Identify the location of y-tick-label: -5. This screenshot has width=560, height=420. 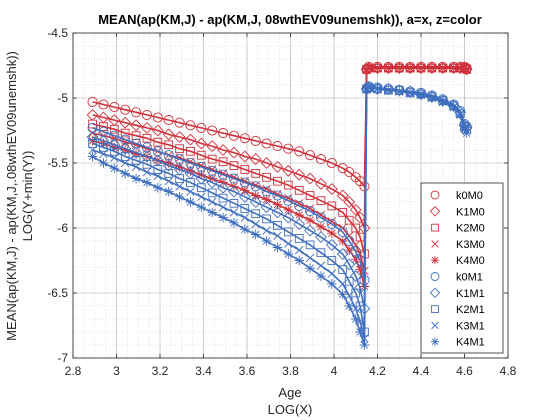
(62, 98).